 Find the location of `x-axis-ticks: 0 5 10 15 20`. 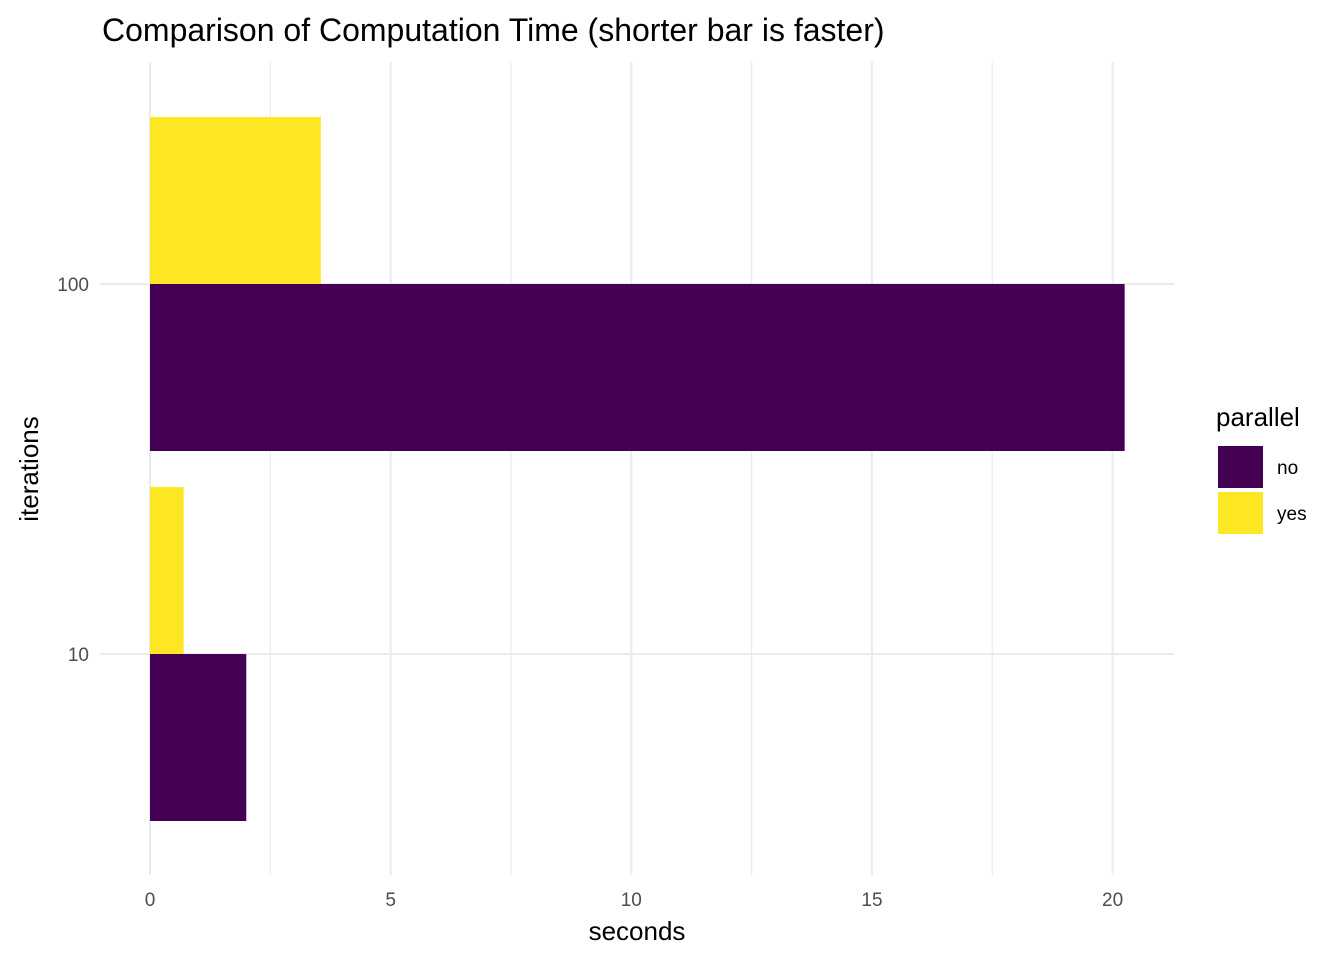

x-axis-ticks: 0 5 10 15 20 is located at coordinates (634, 900).